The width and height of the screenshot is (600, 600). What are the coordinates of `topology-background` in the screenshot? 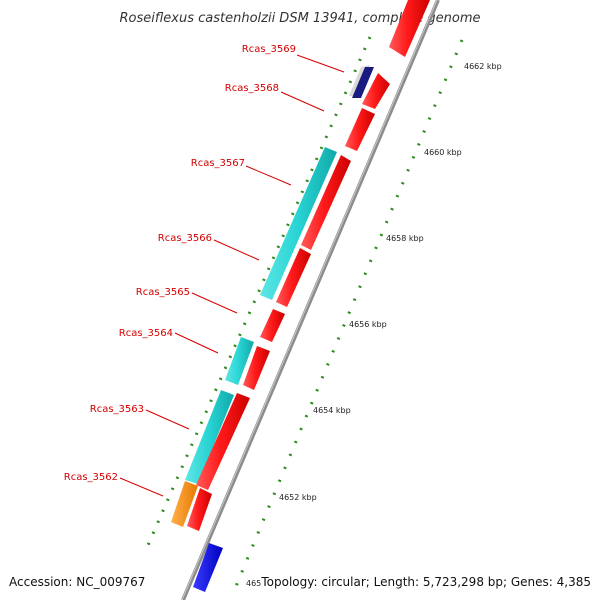 It's located at (442, 582).